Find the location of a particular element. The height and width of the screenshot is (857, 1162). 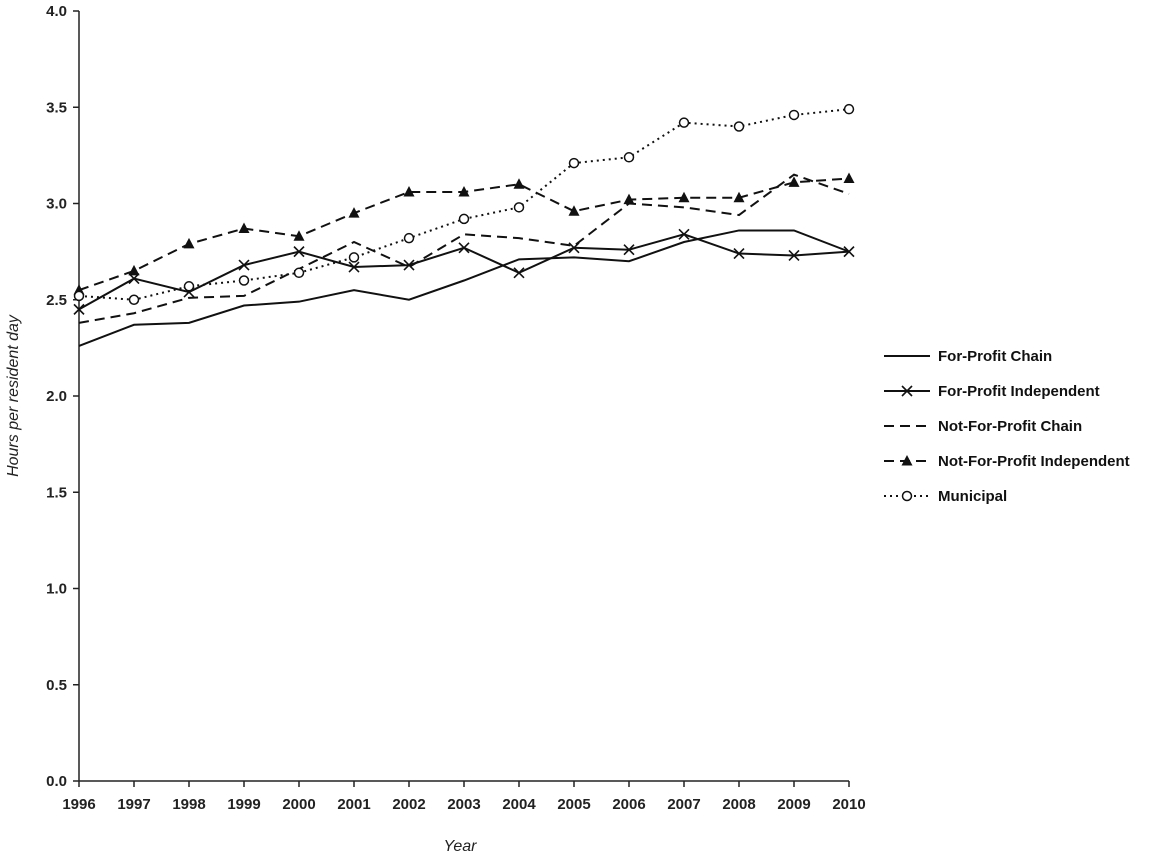

x-axis-label: Year is located at coordinates (461, 846).